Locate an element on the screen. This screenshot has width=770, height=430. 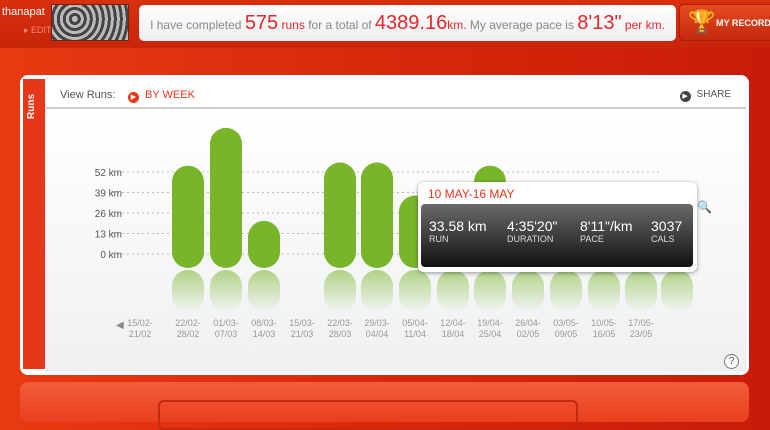
y-tick-label: 52 km is located at coordinates (108, 173).